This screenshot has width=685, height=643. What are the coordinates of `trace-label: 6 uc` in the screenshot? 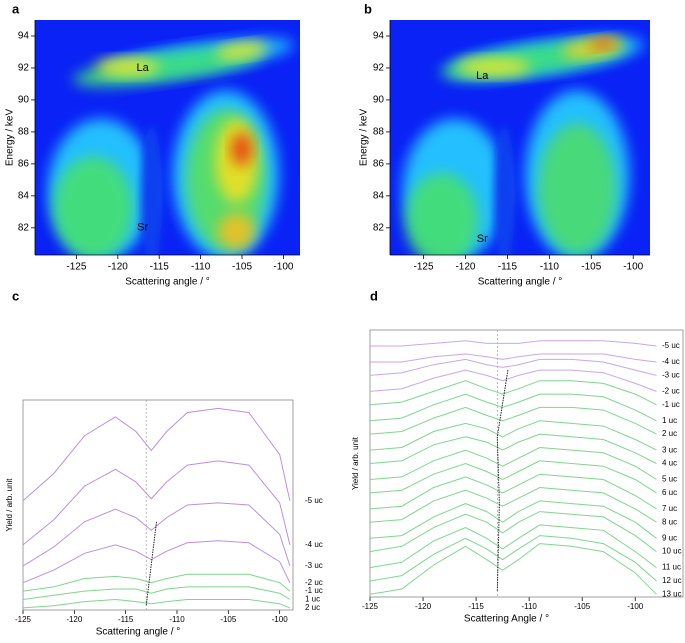 It's located at (669, 492).